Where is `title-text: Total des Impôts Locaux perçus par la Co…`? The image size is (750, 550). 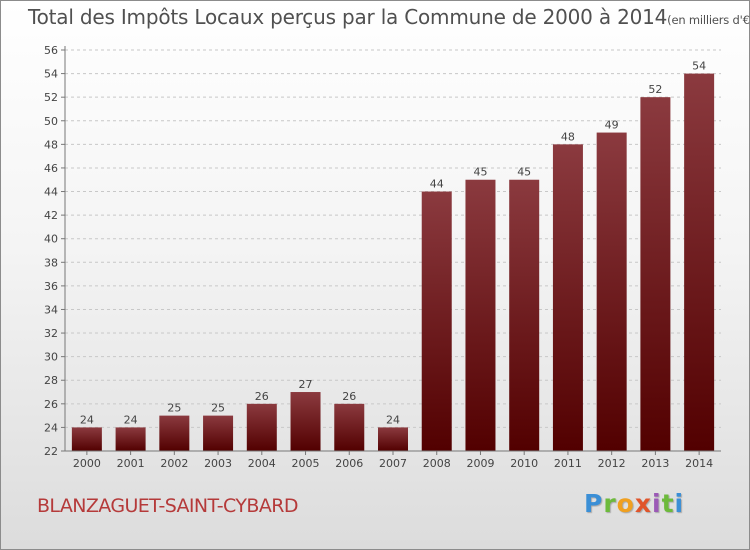 title-text: Total des Impôts Locaux perçus par la Co… is located at coordinates (348, 17).